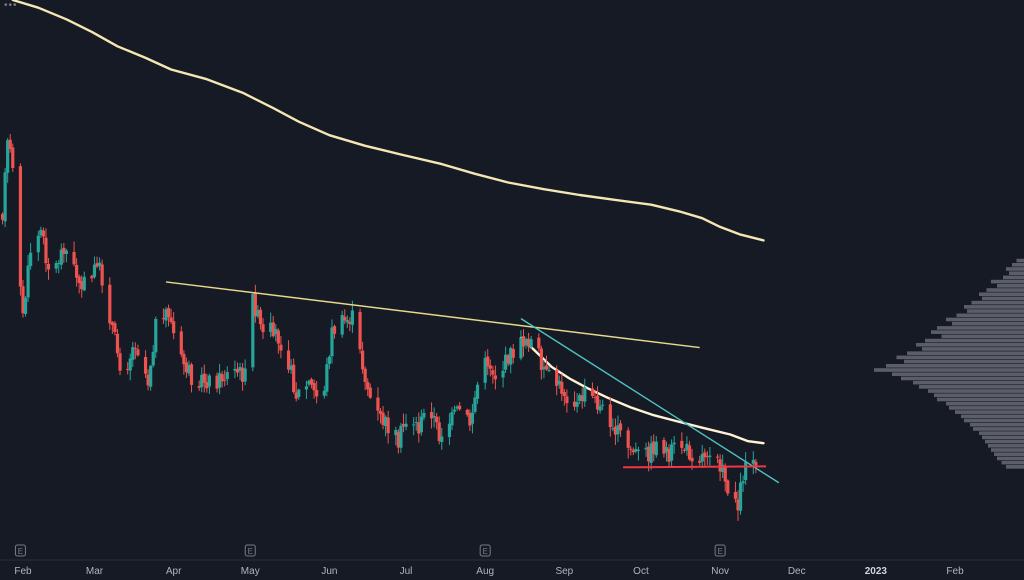  What do you see at coordinates (174, 571) in the screenshot?
I see `time-axis-label: Apr` at bounding box center [174, 571].